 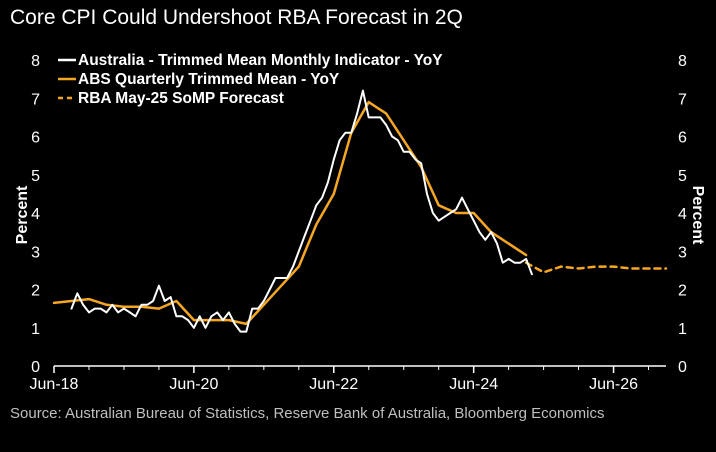 I want to click on x-tick-label: Jun-18, so click(x=54, y=384).